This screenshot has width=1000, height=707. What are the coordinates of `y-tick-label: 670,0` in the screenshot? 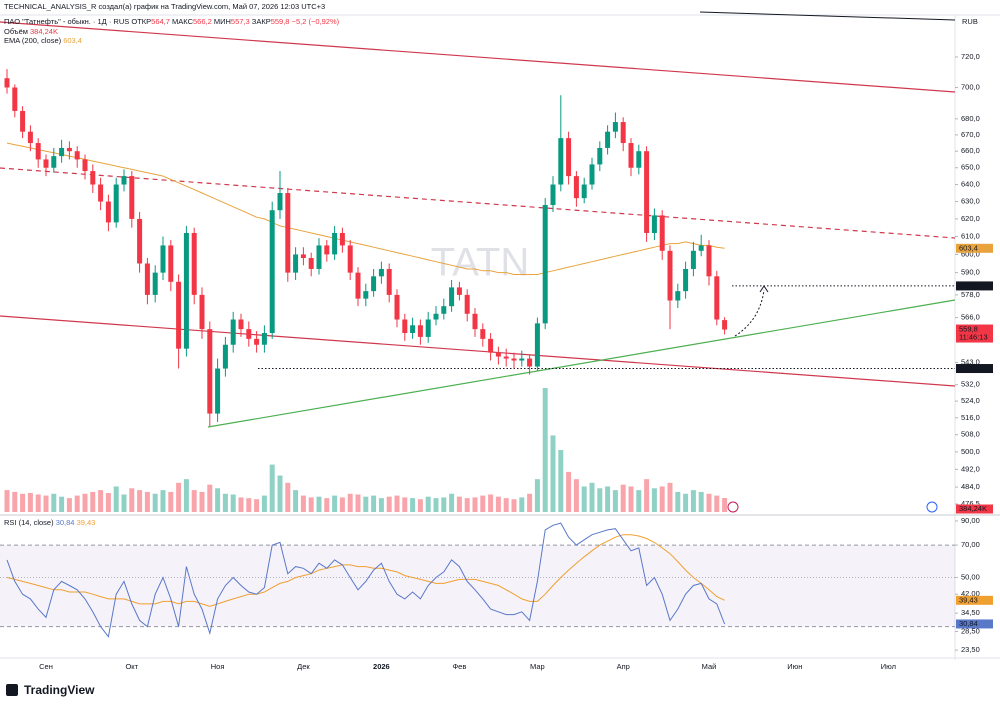 It's located at (970, 134).